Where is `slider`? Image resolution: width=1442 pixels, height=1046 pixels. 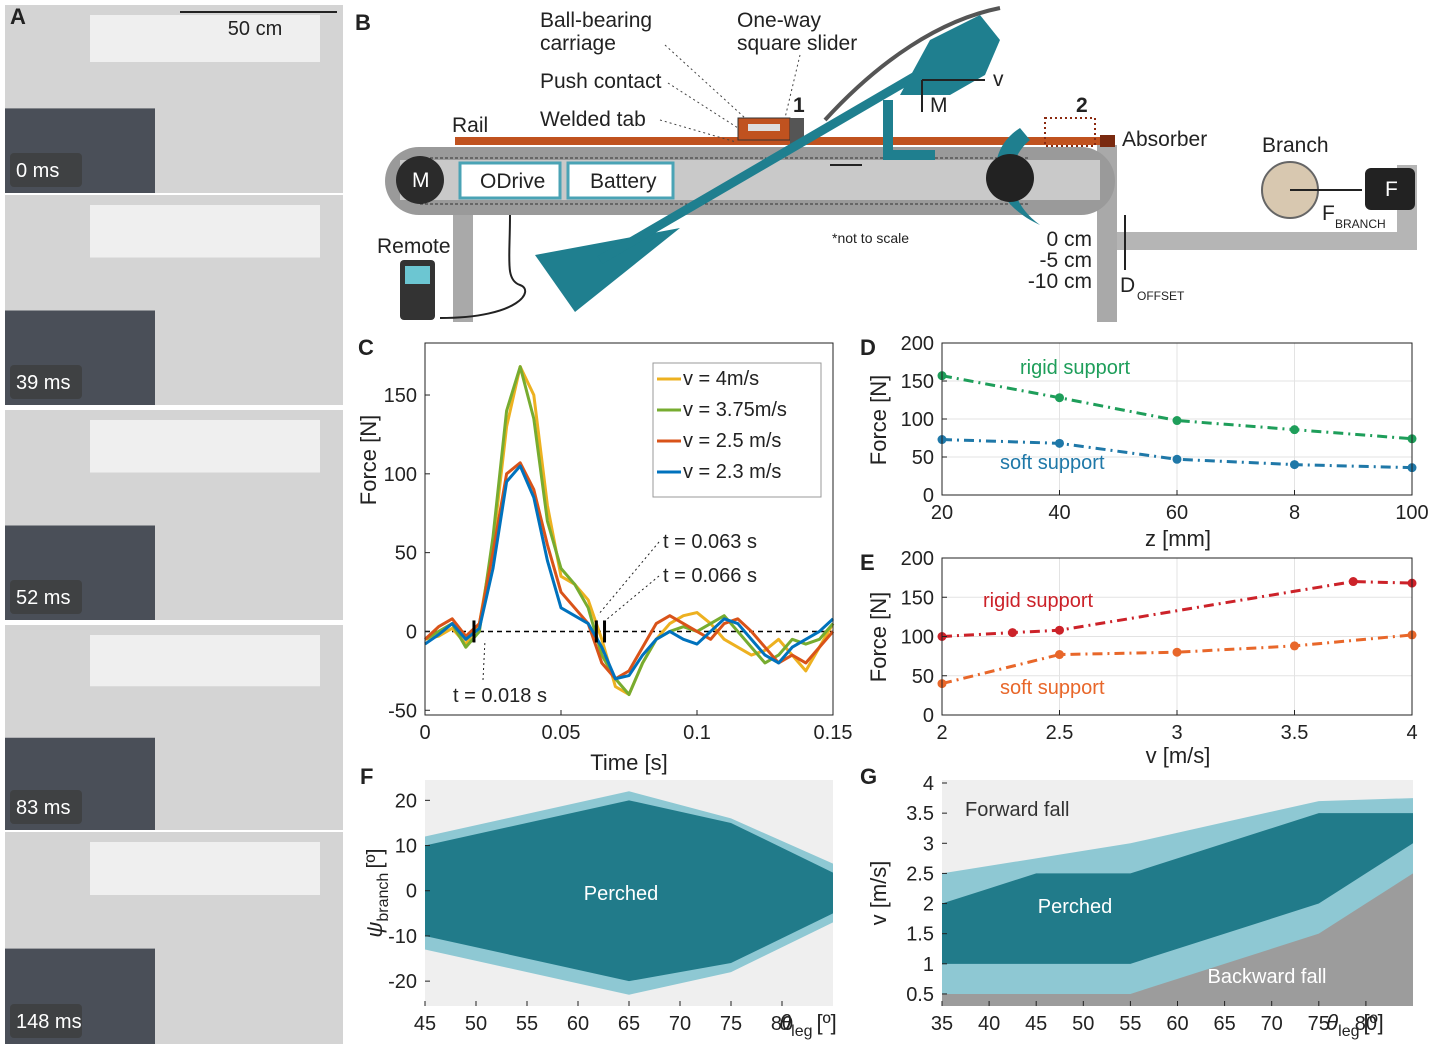
slider is located at coordinates (764, 127).